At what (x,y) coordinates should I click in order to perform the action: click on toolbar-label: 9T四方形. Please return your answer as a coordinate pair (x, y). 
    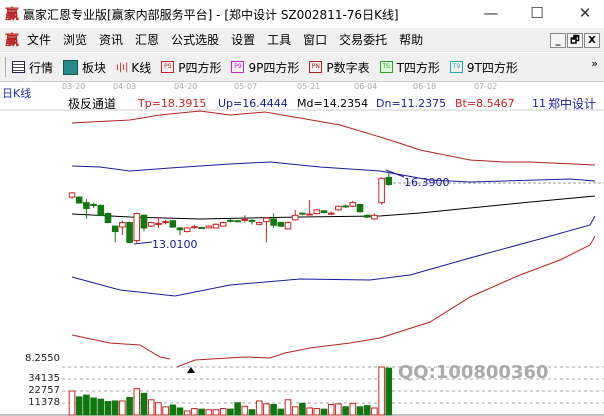
    Looking at the image, I should click on (492, 67).